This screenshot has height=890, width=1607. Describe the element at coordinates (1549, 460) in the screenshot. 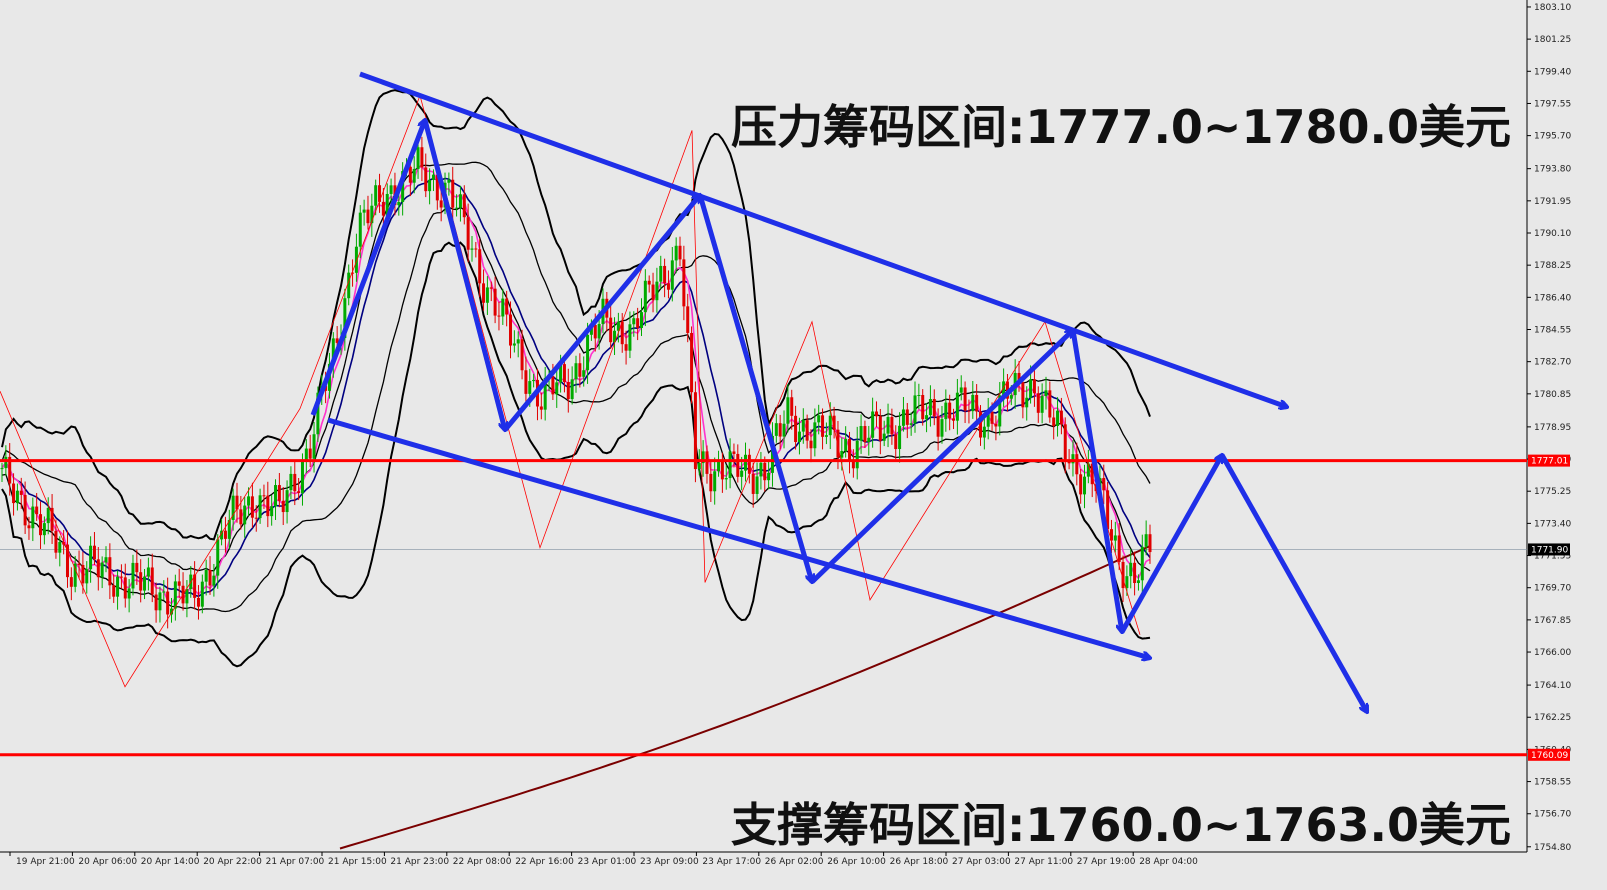

I see `level-price-box` at that location.